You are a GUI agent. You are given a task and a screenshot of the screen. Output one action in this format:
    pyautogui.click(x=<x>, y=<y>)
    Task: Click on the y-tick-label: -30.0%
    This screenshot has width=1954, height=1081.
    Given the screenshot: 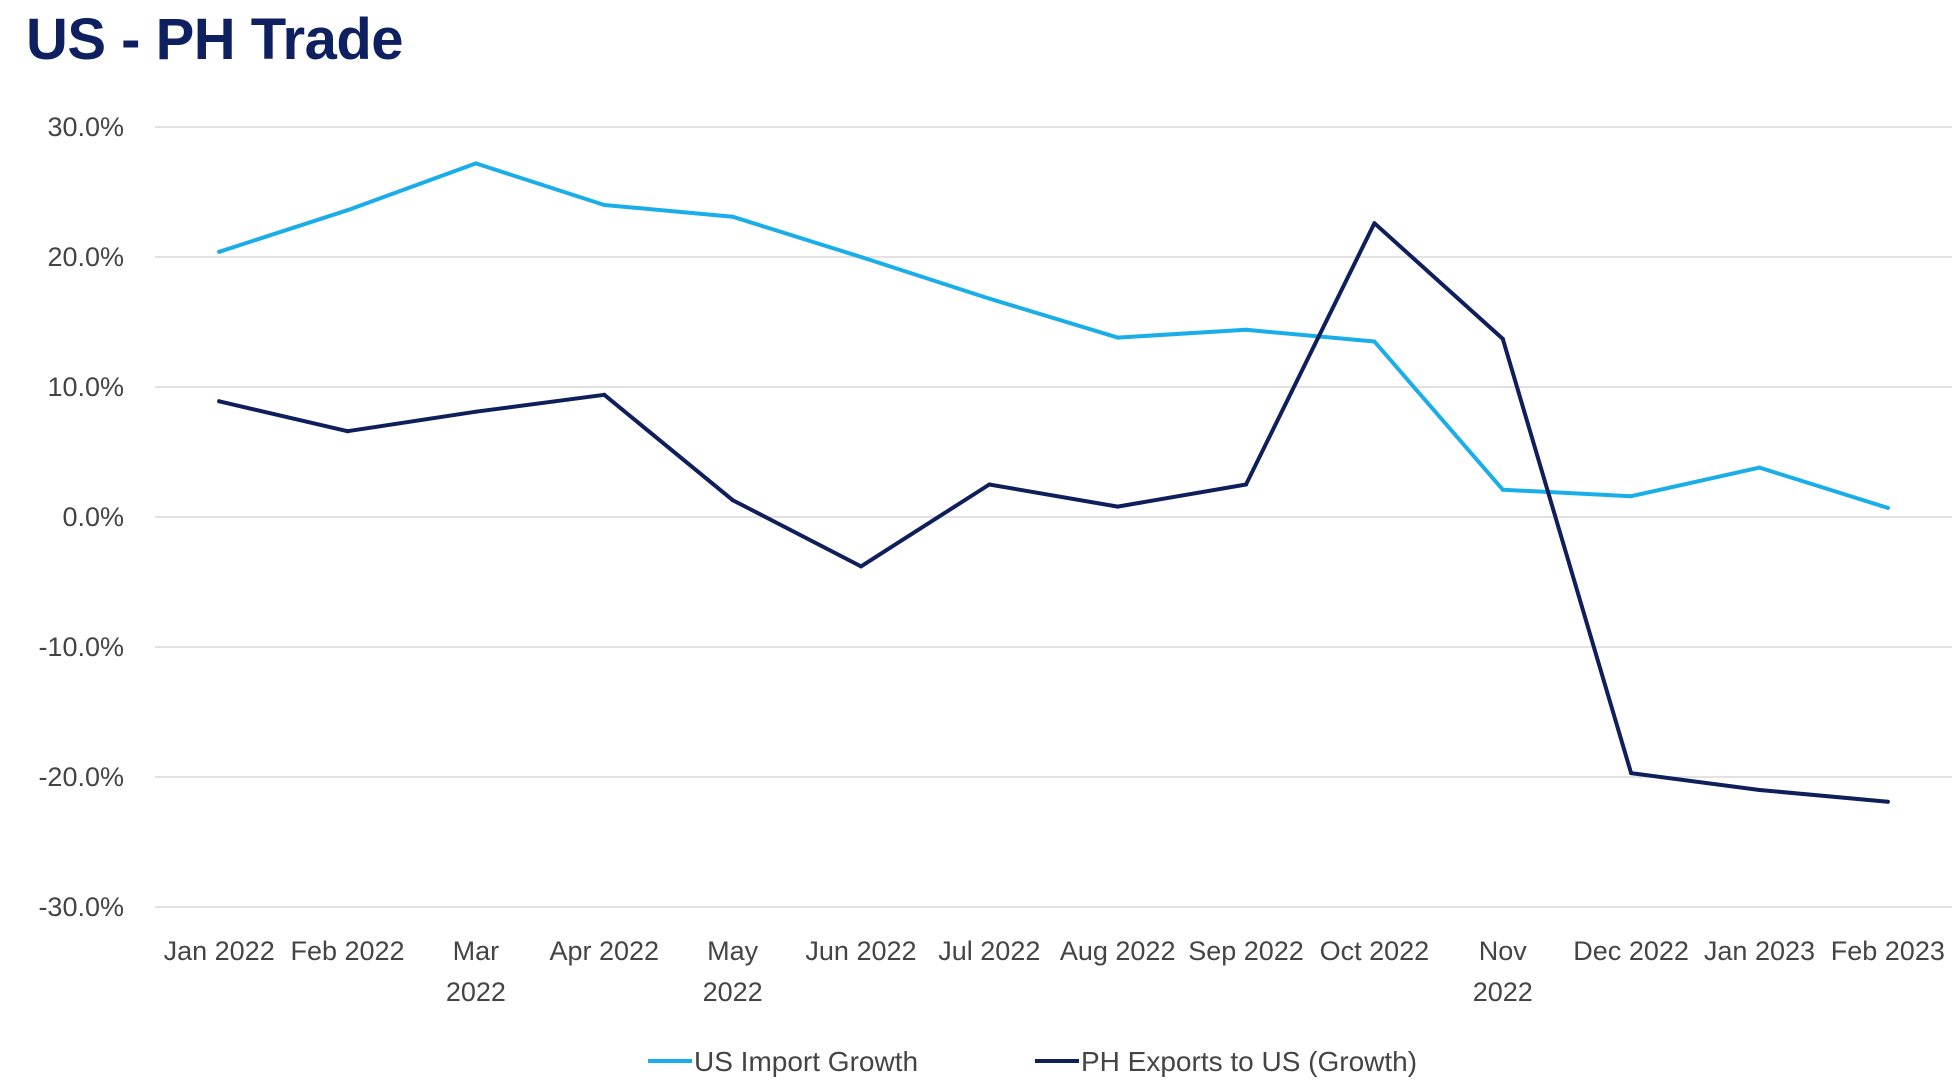 What is the action you would take?
    pyautogui.click(x=81, y=907)
    